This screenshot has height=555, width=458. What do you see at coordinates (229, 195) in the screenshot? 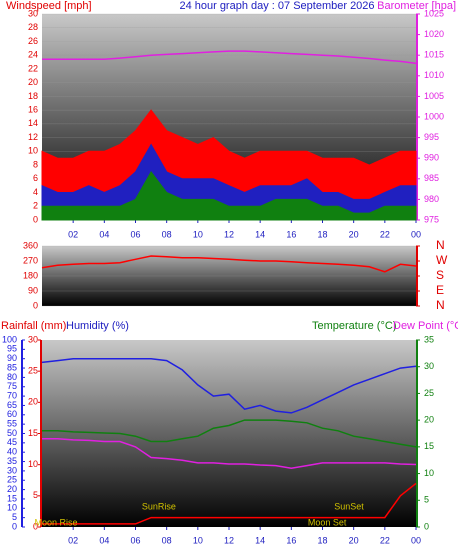
I see `wind-area` at bounding box center [229, 195].